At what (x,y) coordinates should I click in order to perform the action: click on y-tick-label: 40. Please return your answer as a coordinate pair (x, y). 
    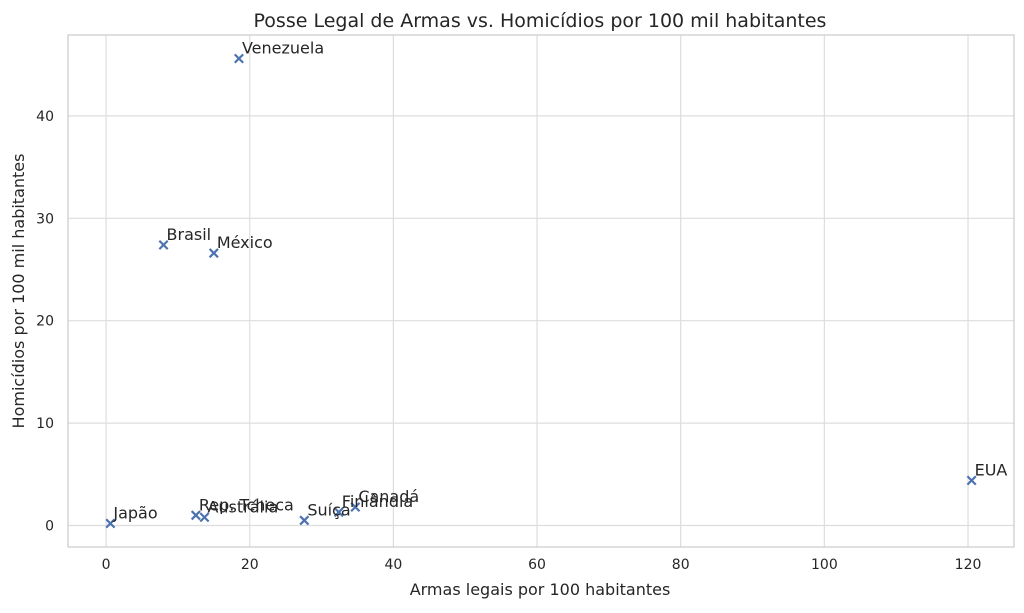
    Looking at the image, I should click on (45, 117).